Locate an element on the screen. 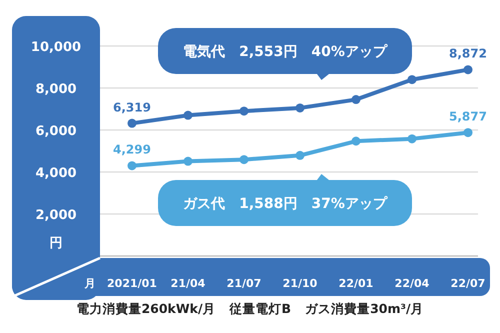 This screenshot has width=500, height=333. data-label: 5,877 is located at coordinates (468, 117).